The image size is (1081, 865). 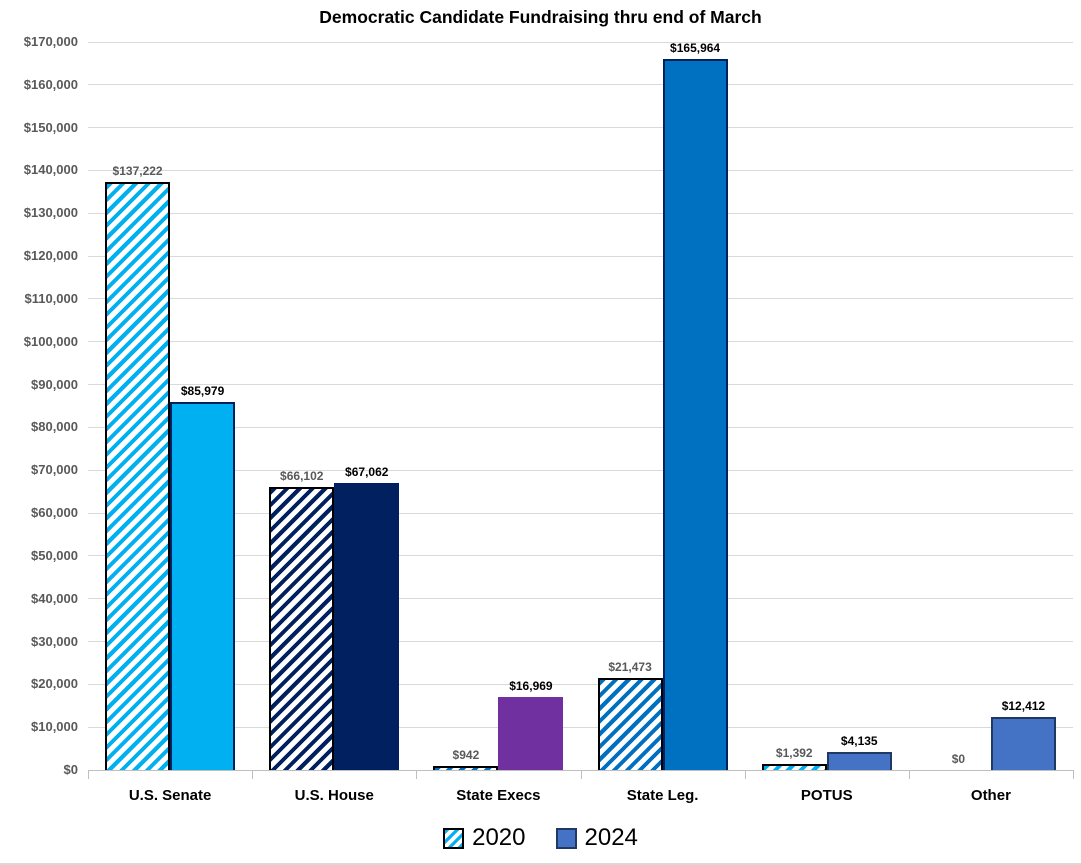 What do you see at coordinates (566, 838) in the screenshot?
I see `legend-swatch-2024` at bounding box center [566, 838].